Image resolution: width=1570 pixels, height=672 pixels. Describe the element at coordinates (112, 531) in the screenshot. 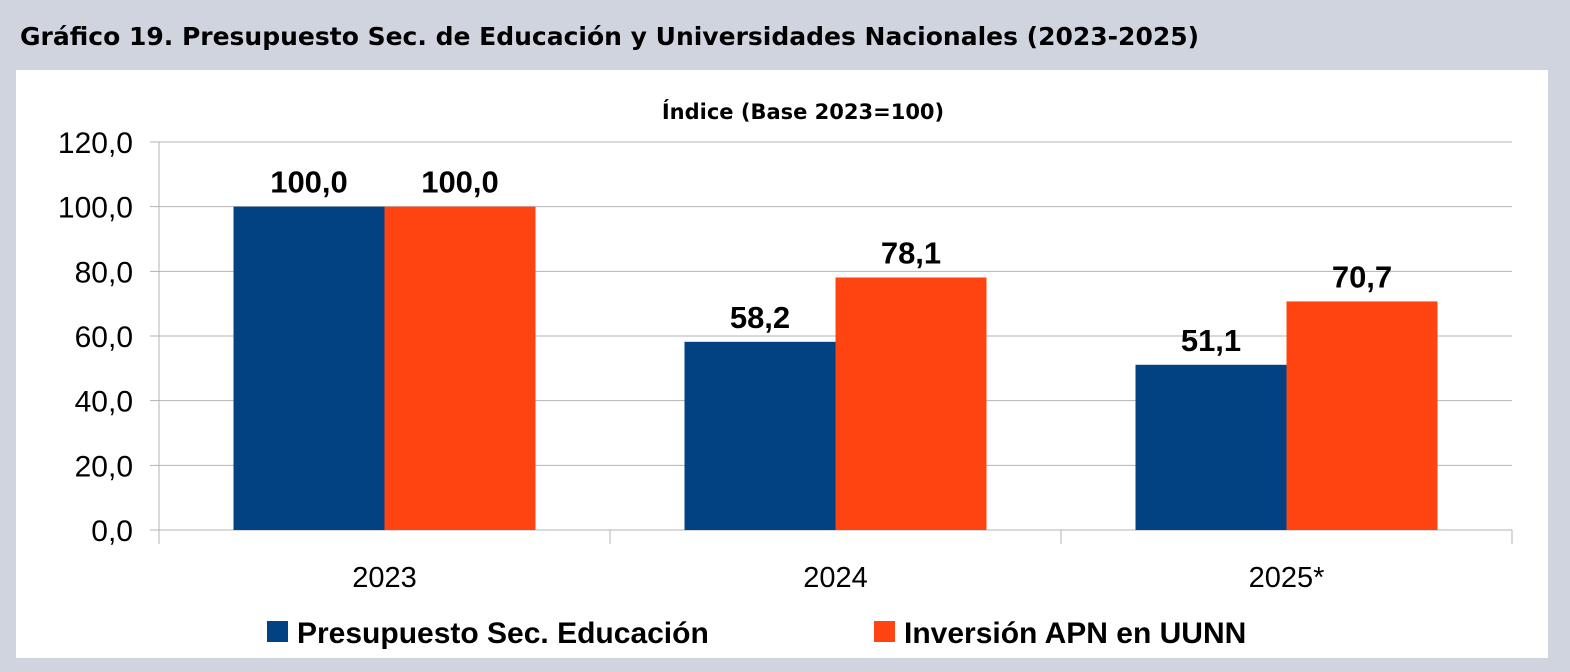

I see `y-tick-label: 0,0` at that location.